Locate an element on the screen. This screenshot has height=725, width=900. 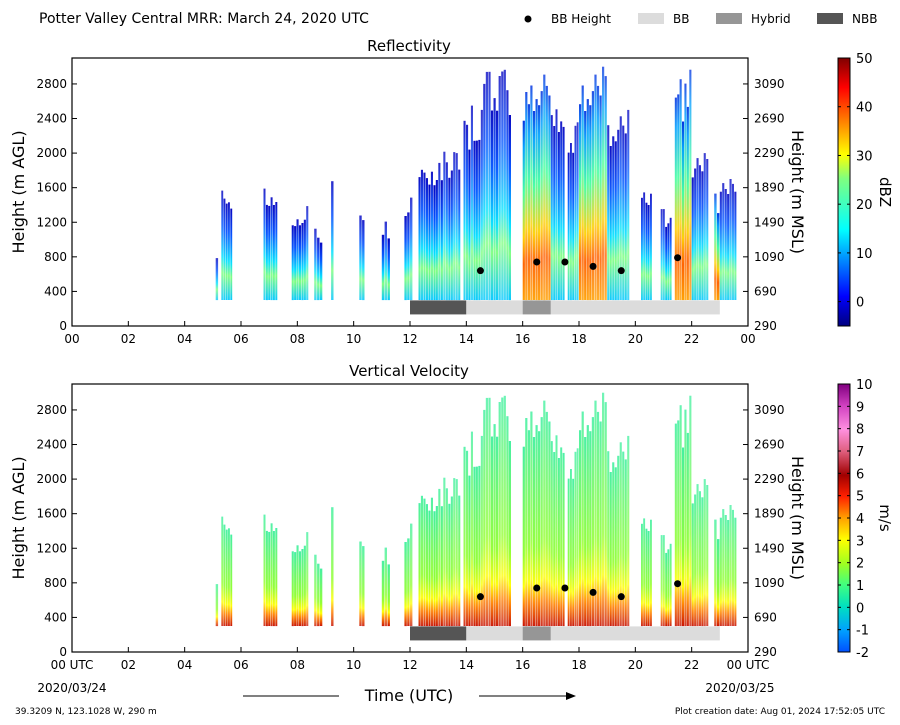
colorbar-tick-label: 10 is located at coordinates (864, 254).